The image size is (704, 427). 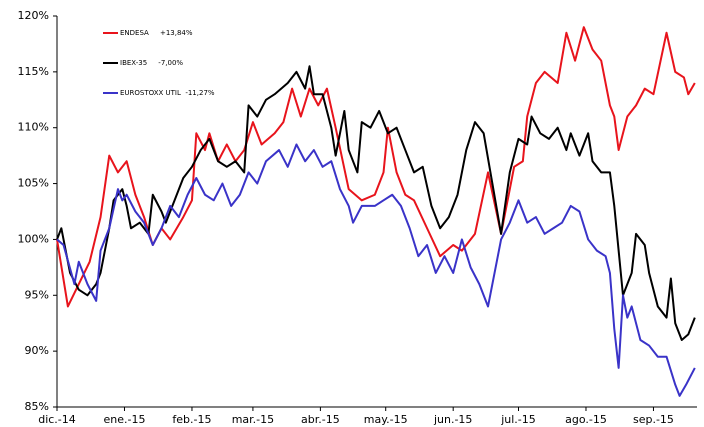 I want to click on y-tick-label: 85%, so click(x=37, y=406).